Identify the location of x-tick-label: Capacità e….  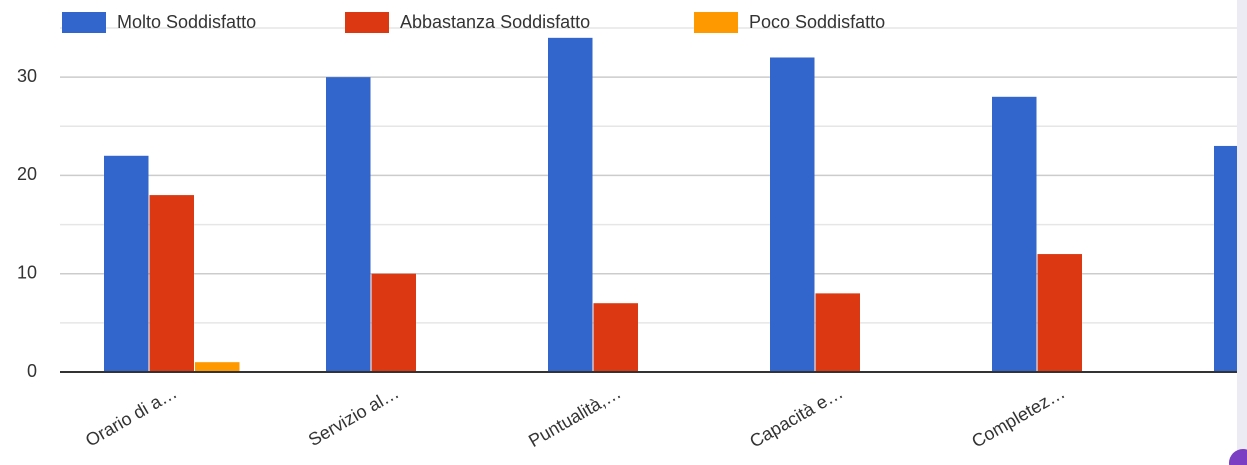
(796, 416).